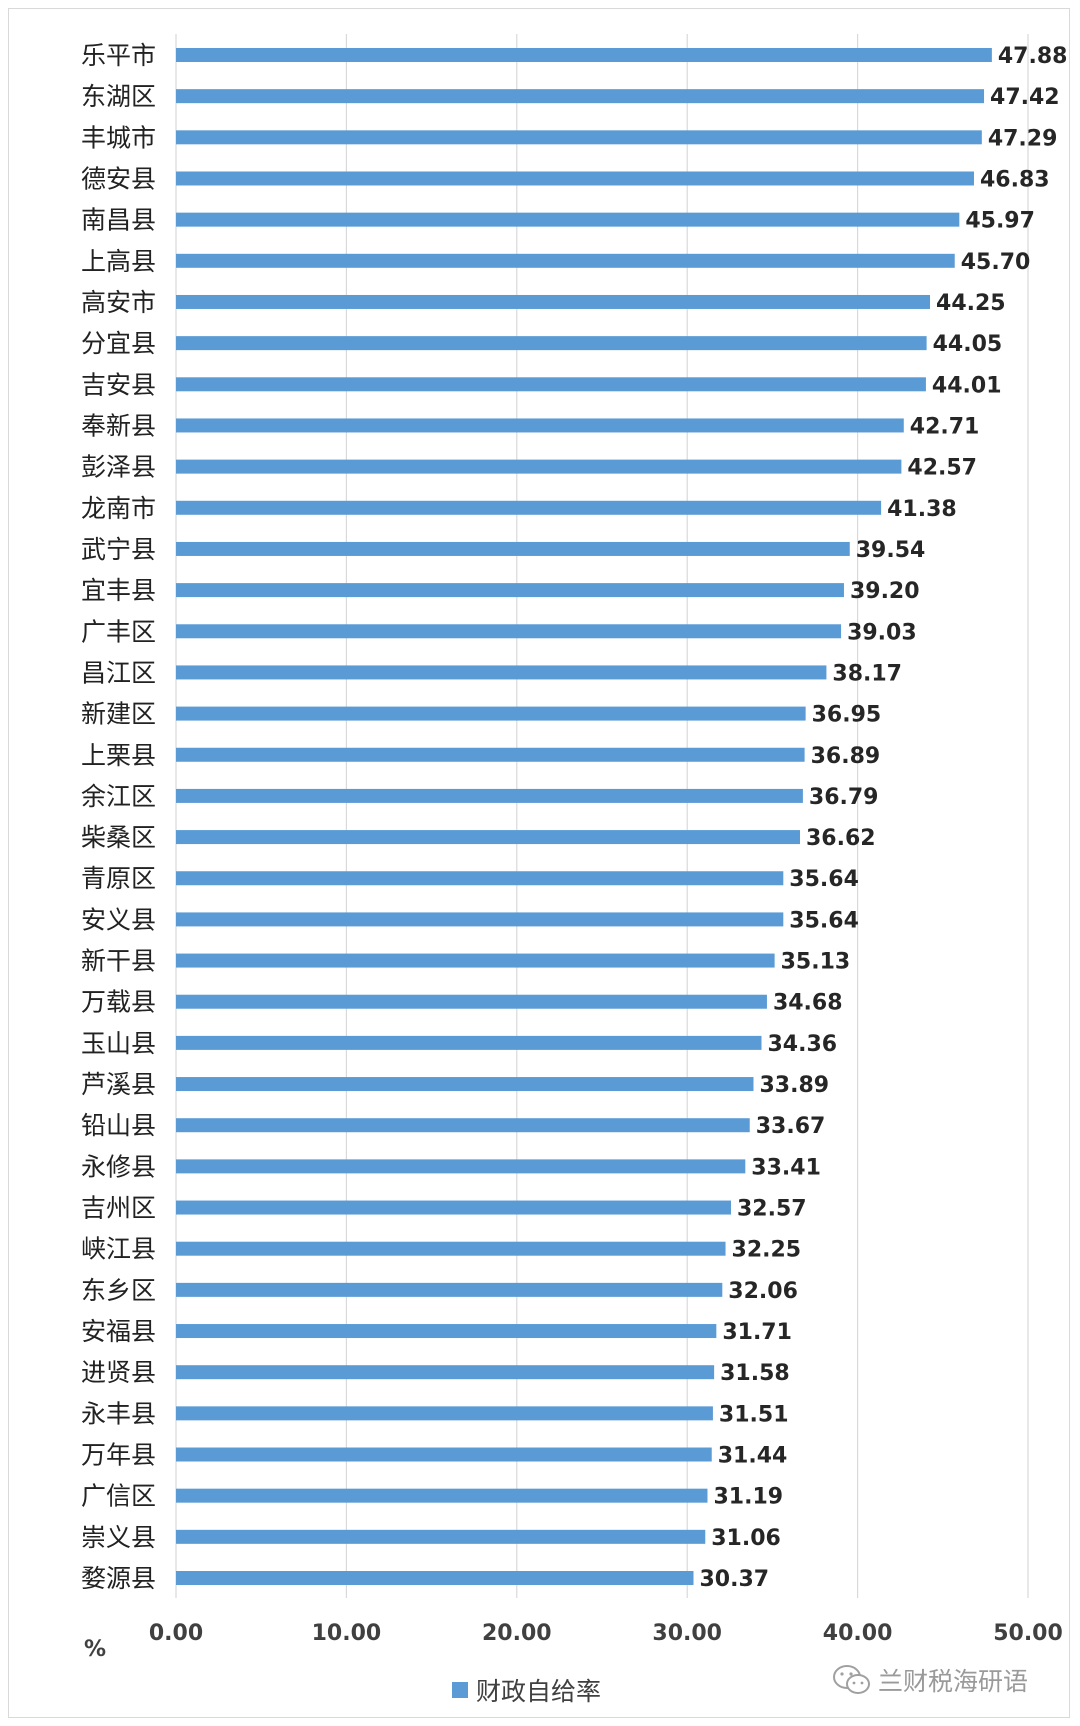 The width and height of the screenshot is (1080, 1726). Describe the element at coordinates (118, 1002) in the screenshot. I see `category-label-23: 万载县` at that location.